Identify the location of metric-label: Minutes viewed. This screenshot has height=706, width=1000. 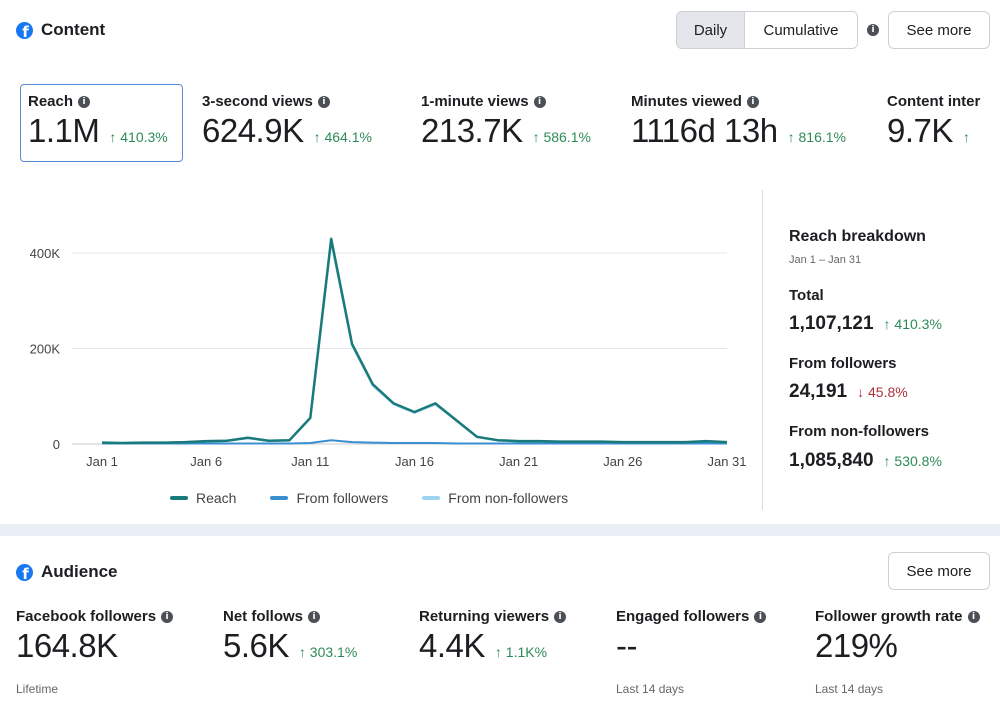
(686, 101).